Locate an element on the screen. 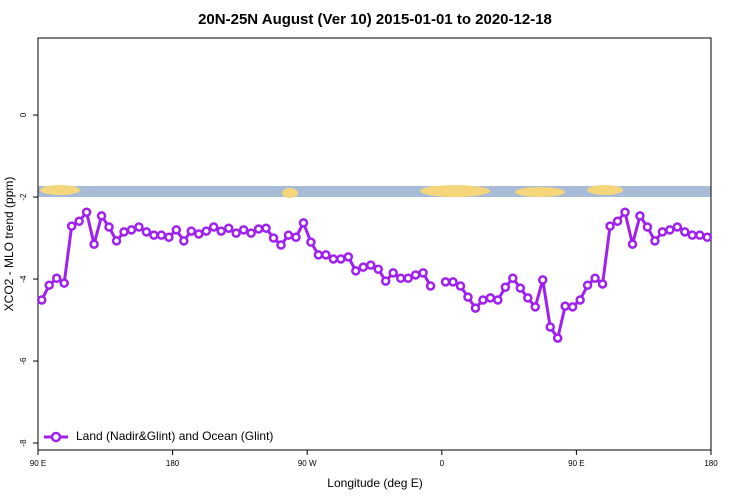 The height and width of the screenshot is (500, 750). y-tick-label: -2 is located at coordinates (23, 197).